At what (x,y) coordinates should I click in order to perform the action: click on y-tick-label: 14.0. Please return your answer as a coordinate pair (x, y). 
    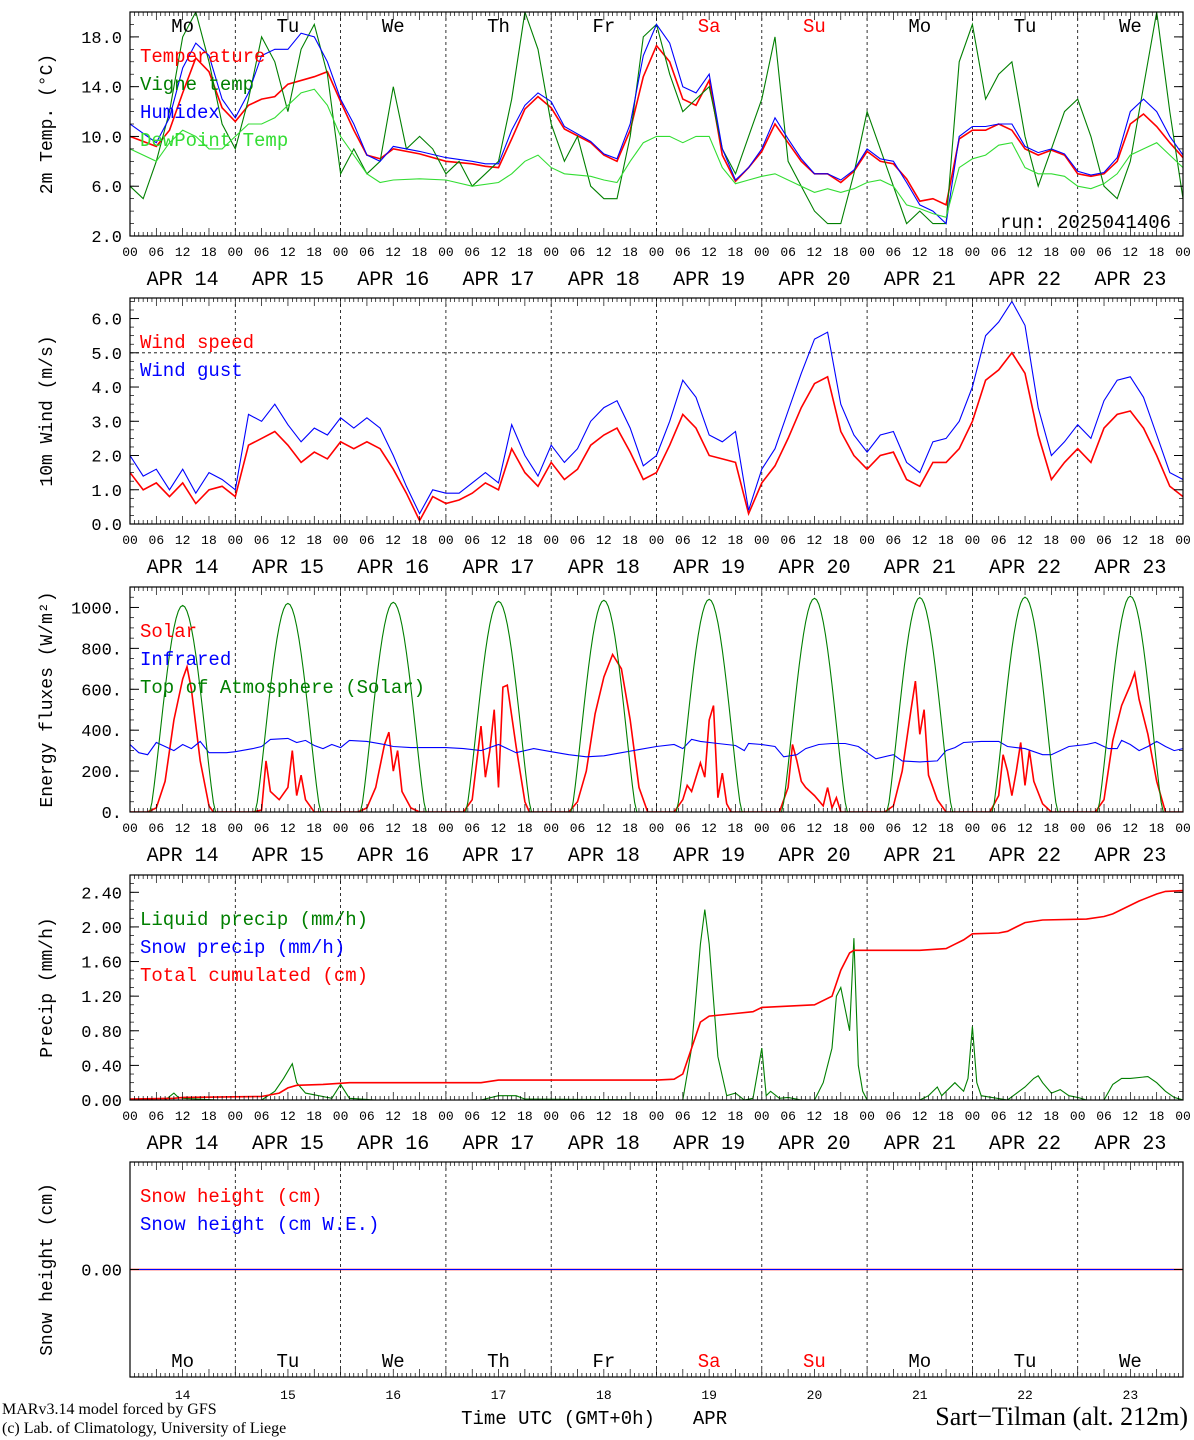
    Looking at the image, I should click on (101, 89).